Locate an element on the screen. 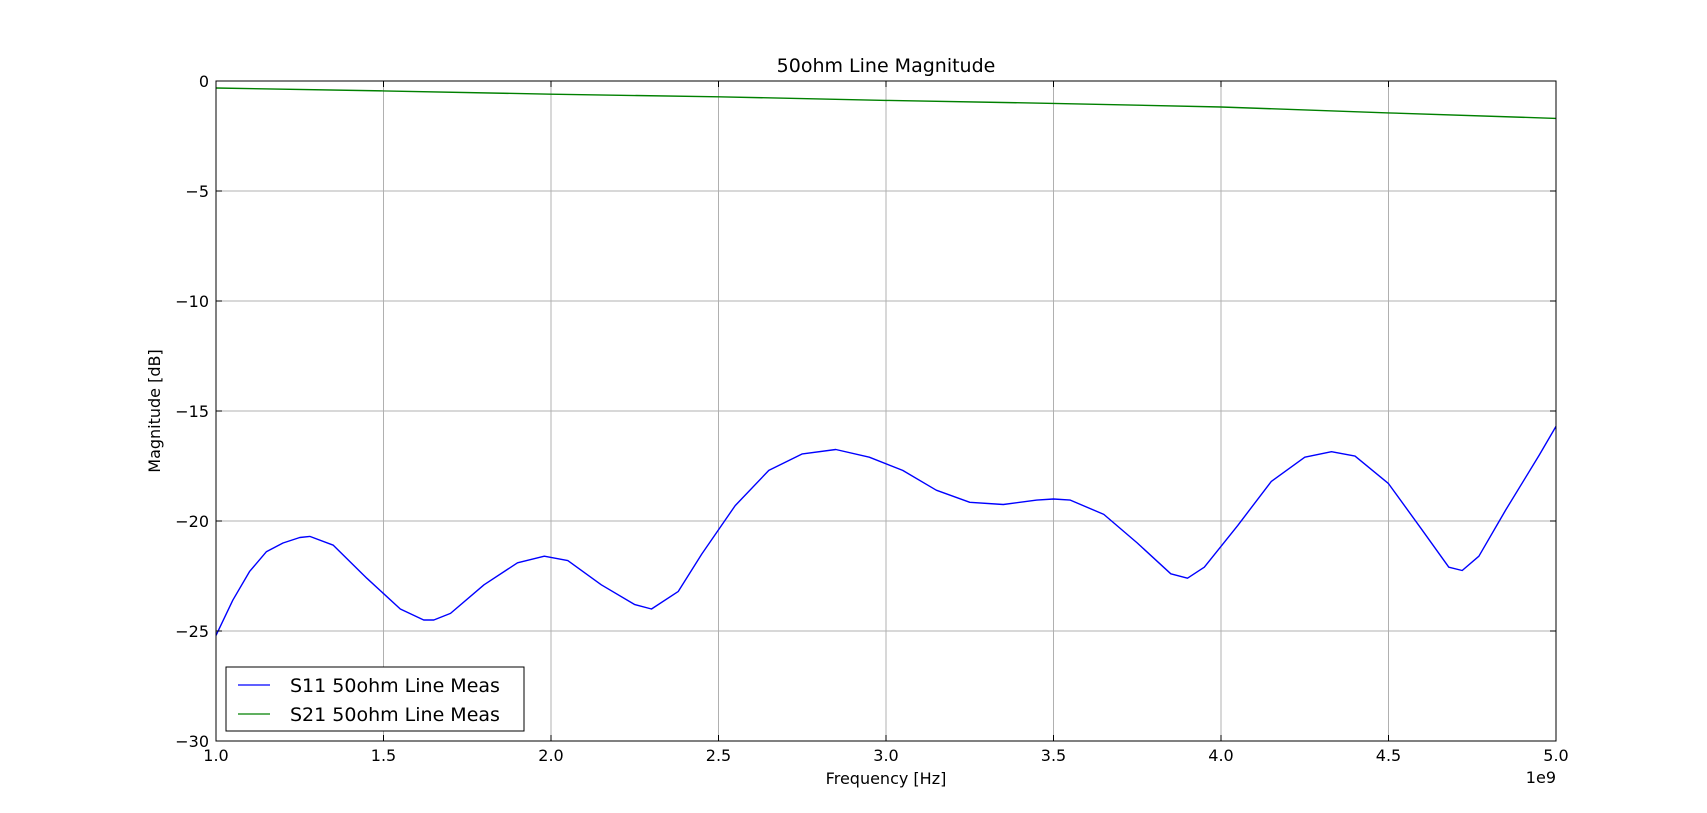  legend-box is located at coordinates (375, 699).